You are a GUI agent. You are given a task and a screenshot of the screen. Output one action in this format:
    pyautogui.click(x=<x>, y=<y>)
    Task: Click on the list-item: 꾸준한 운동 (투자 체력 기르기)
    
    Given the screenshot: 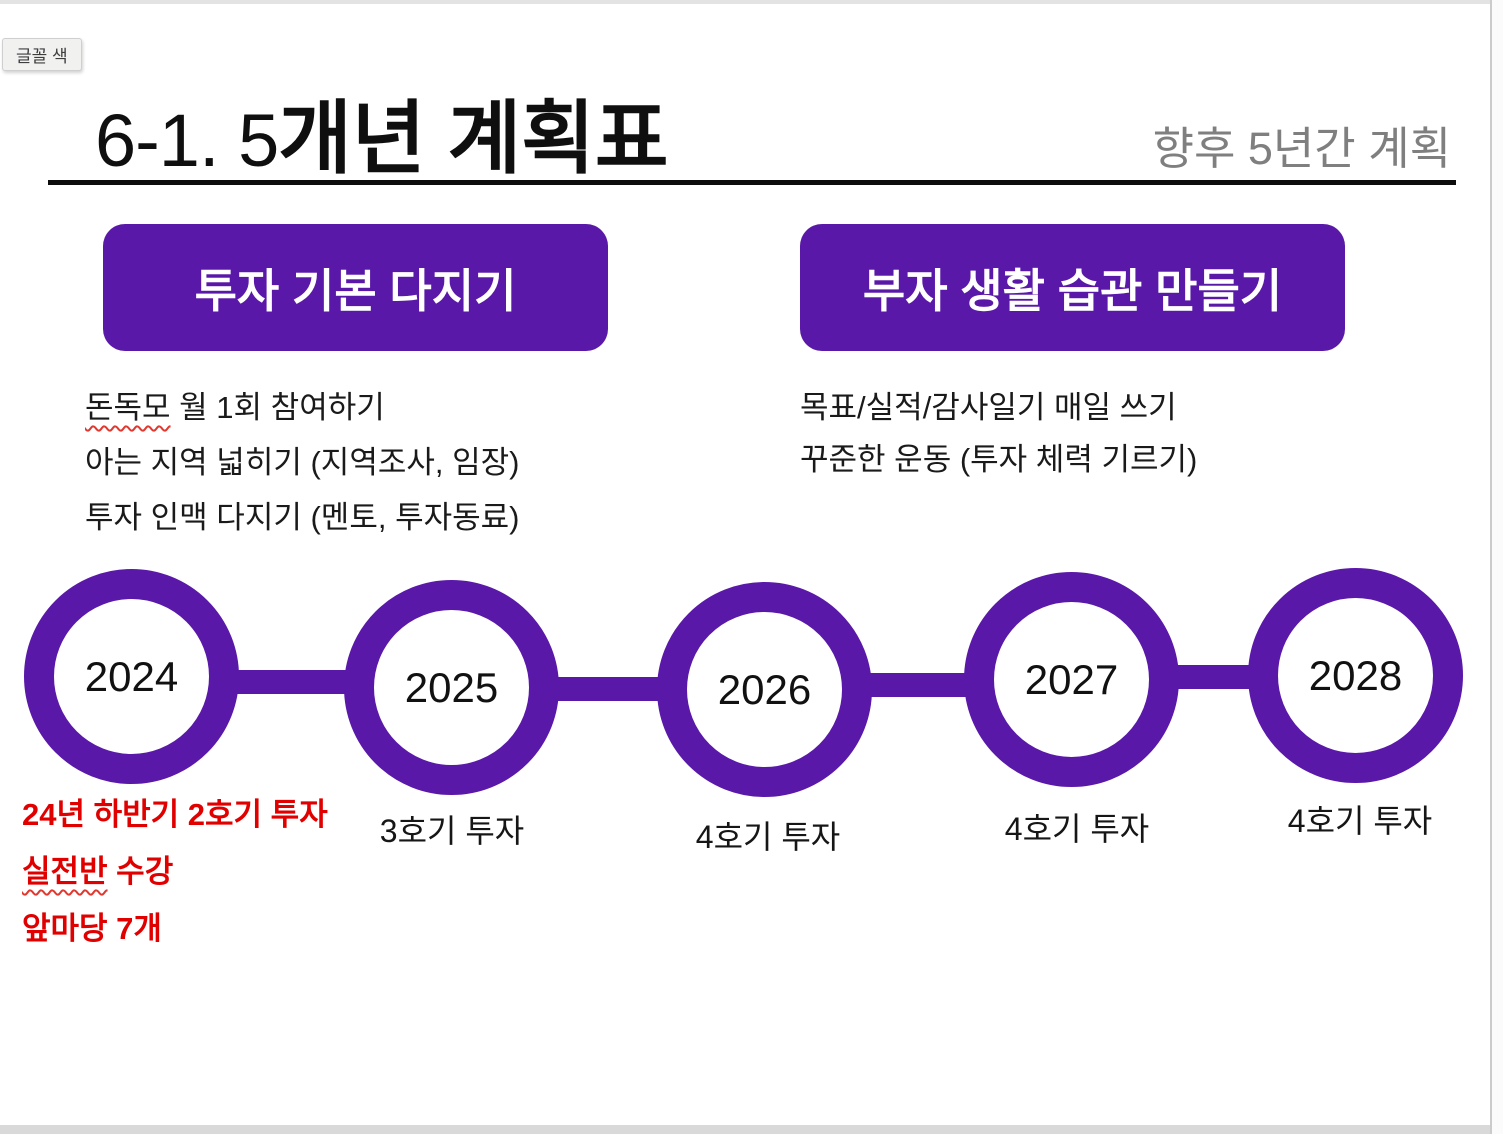 What is the action you would take?
    pyautogui.click(x=999, y=459)
    